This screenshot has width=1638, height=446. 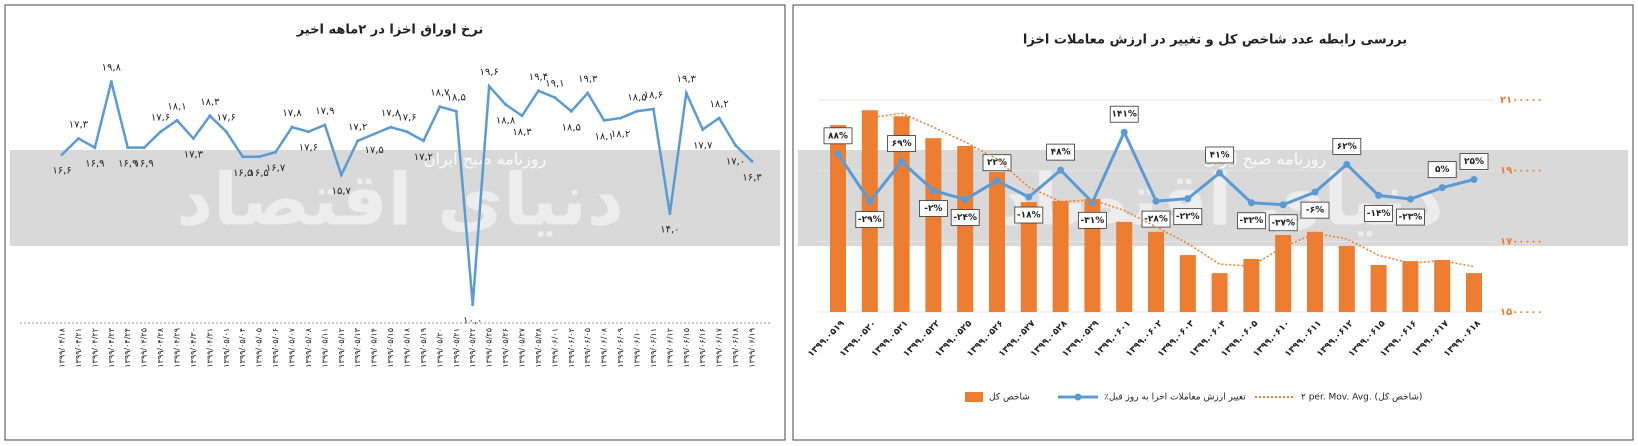 I want to click on data-label: -۲%, so click(x=933, y=209).